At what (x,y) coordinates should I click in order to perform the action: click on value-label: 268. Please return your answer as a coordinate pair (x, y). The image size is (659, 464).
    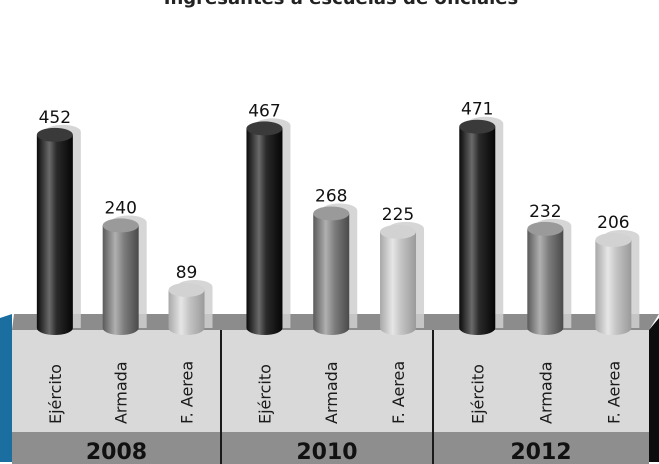
    Looking at the image, I should click on (331, 196).